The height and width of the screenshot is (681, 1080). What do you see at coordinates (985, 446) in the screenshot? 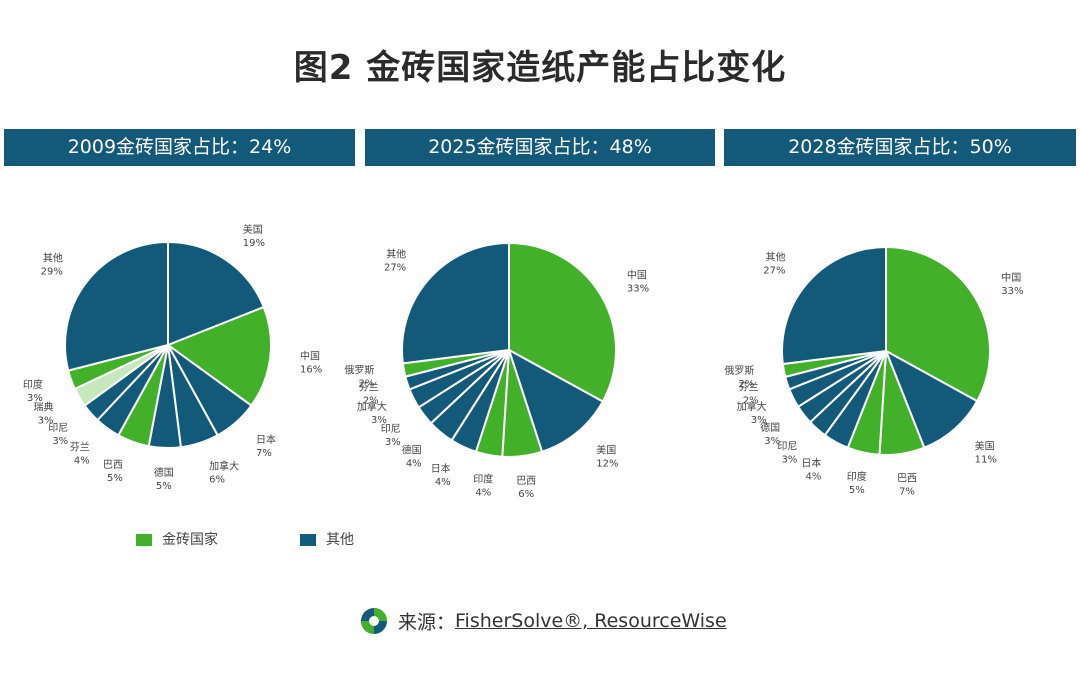
I see `pie-2-label-name-1: 美国` at bounding box center [985, 446].